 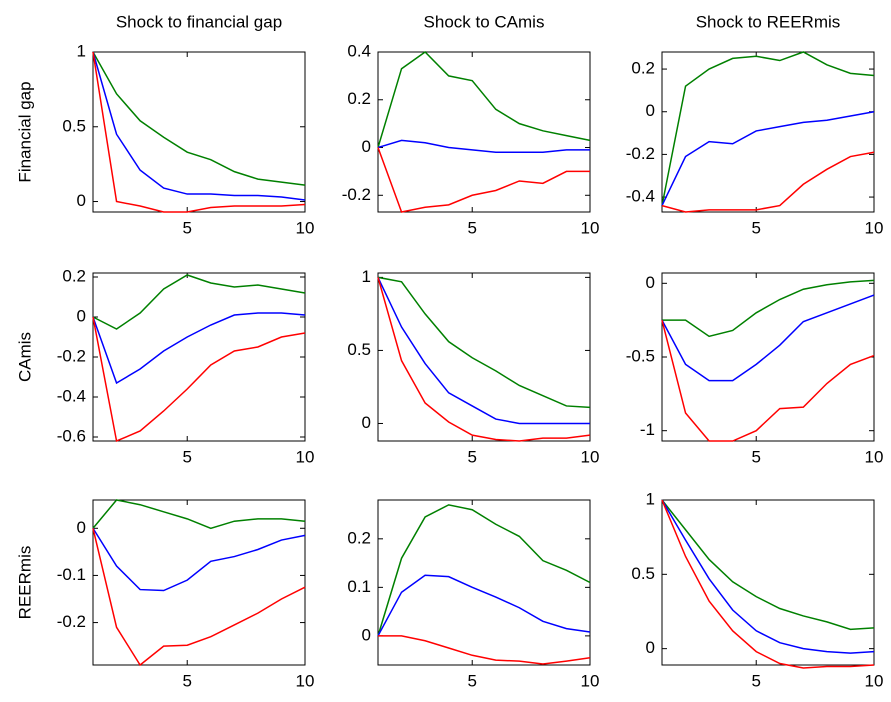 I want to click on y-tick-label: -0.5, so click(x=640, y=355).